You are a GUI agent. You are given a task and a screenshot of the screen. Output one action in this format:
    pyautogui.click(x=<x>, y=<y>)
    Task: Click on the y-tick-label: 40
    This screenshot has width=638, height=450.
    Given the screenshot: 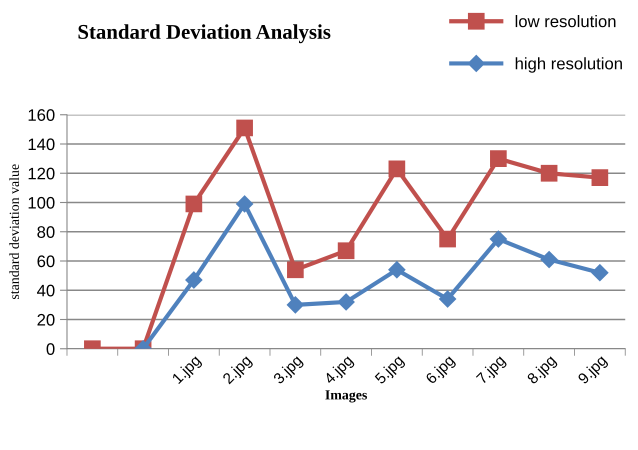 What is the action you would take?
    pyautogui.click(x=46, y=290)
    